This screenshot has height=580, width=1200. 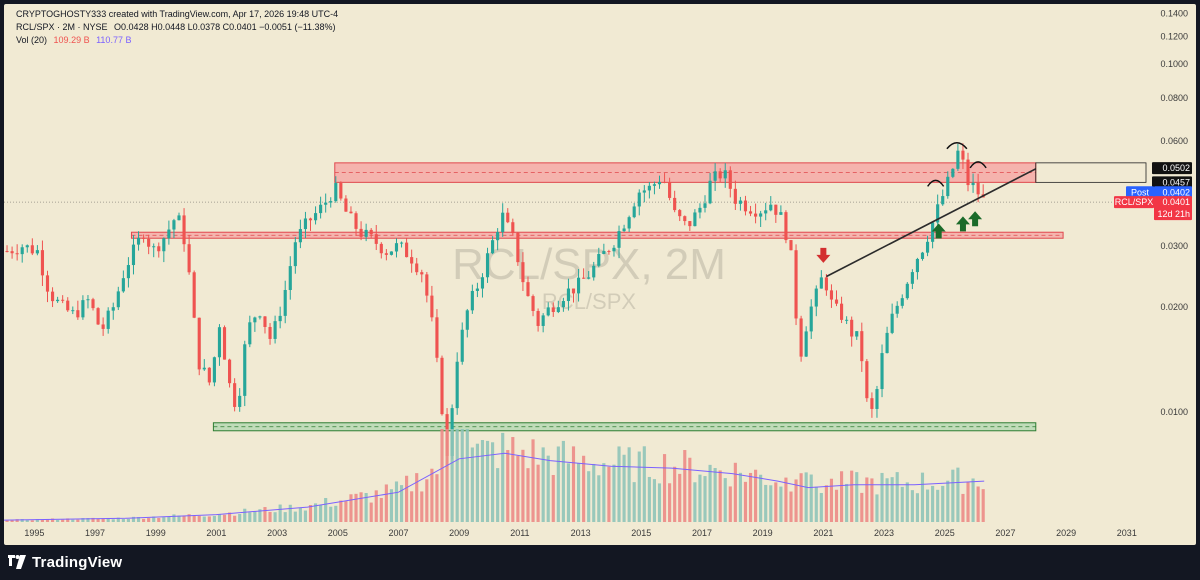 I want to click on bottom-support-zone, so click(x=624, y=427).